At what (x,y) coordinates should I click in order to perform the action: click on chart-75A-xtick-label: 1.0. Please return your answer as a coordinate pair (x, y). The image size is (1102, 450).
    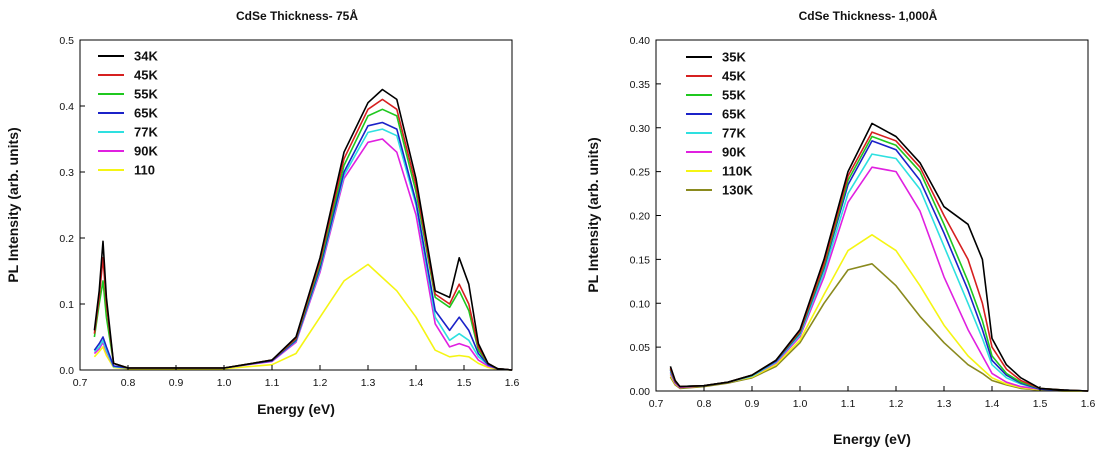
    Looking at the image, I should click on (224, 383).